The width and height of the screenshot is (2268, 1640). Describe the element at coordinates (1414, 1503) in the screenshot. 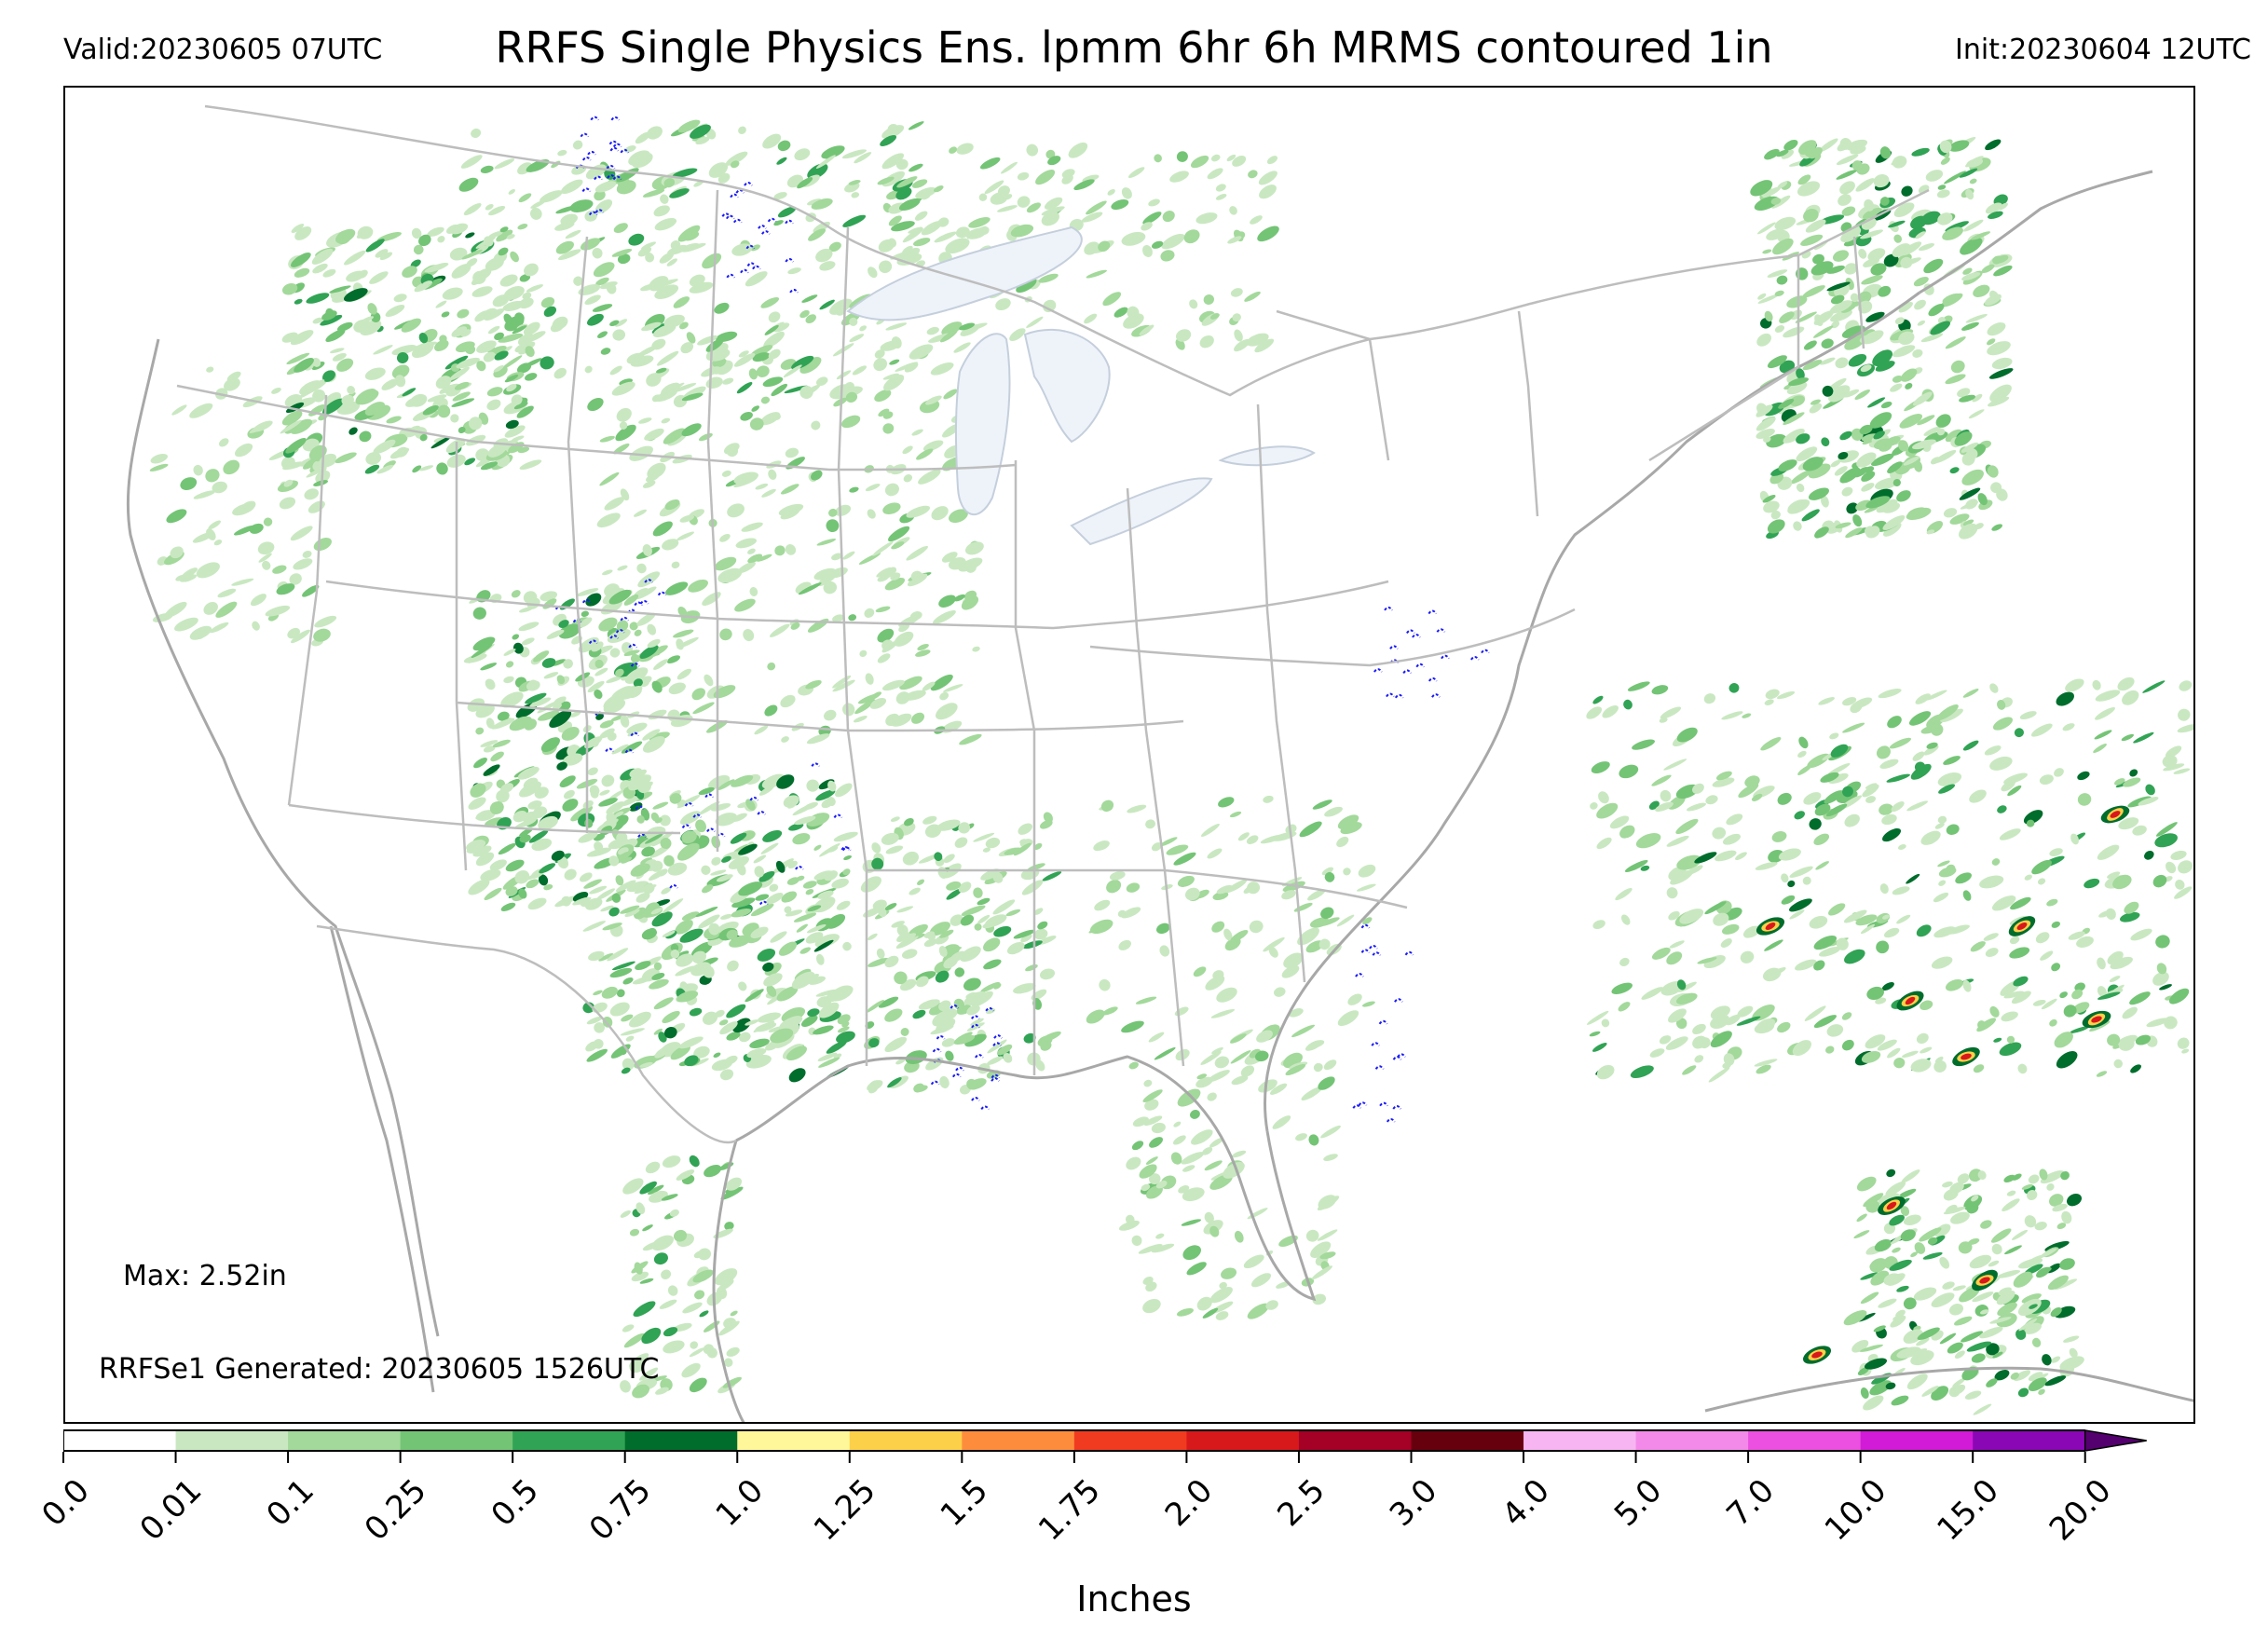

I see `colorbar-tick-label: 3.0` at that location.